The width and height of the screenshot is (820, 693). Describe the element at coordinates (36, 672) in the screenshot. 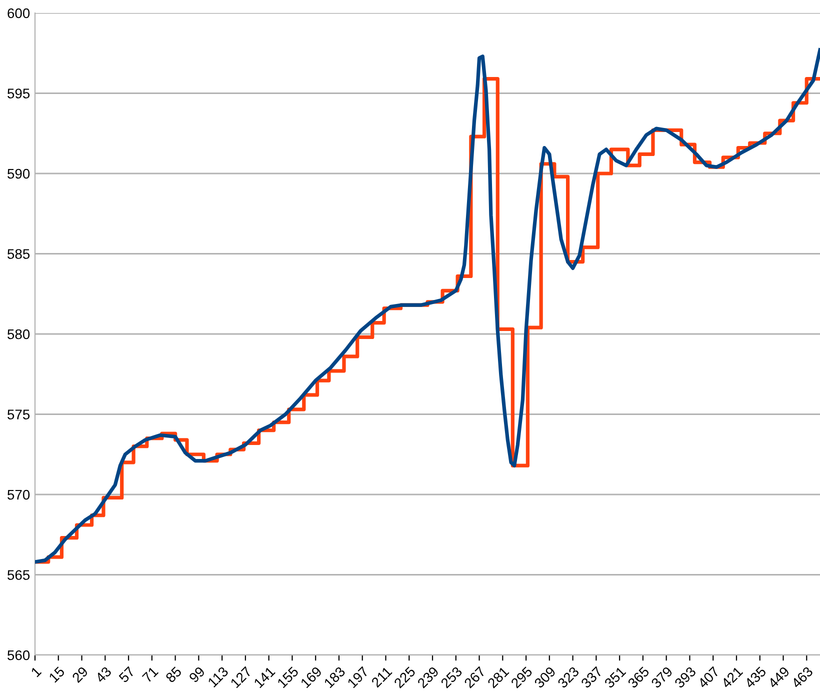

I see `x-tick-label: 1` at that location.